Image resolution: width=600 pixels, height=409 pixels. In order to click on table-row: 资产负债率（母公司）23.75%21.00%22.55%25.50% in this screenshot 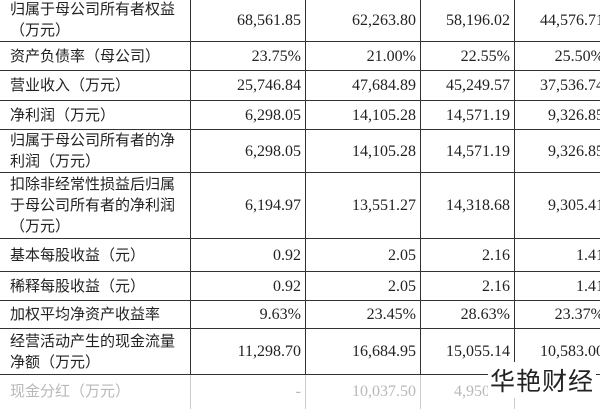, I will do `click(300, 56)`.